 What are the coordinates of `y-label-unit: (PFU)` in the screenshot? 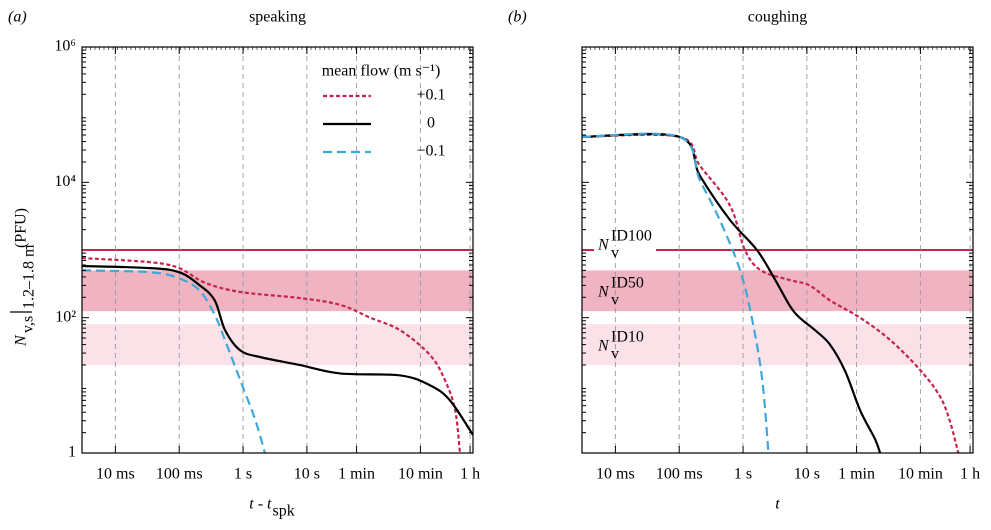 It's located at (21, 228).